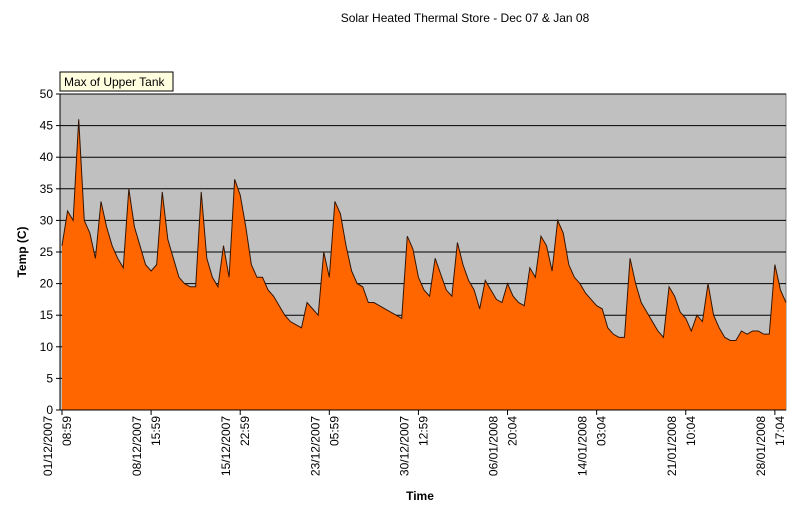  Describe the element at coordinates (761, 446) in the screenshot. I see `x-tick-label: 28/01/2008` at that location.